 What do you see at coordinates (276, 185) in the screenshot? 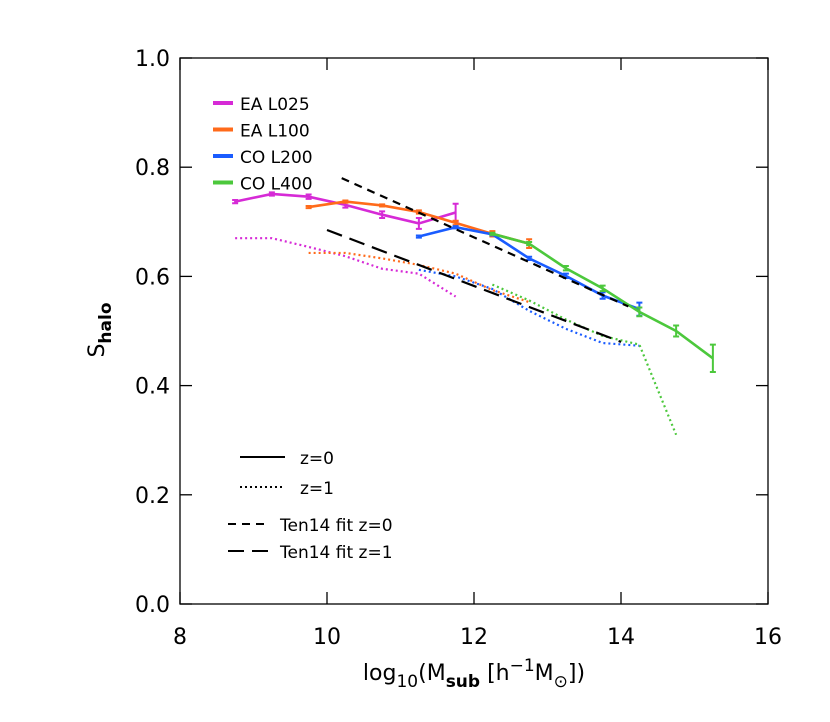
I see `legend-label: CO L400` at bounding box center [276, 185].